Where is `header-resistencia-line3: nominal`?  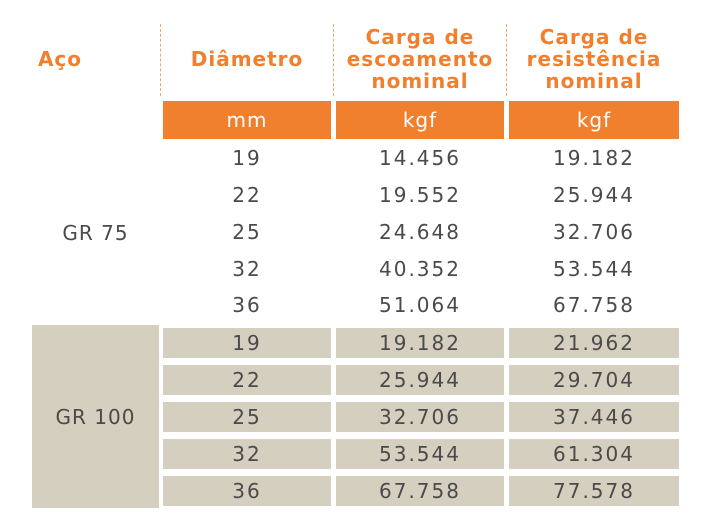
header-resistencia-line3: nominal is located at coordinates (594, 81).